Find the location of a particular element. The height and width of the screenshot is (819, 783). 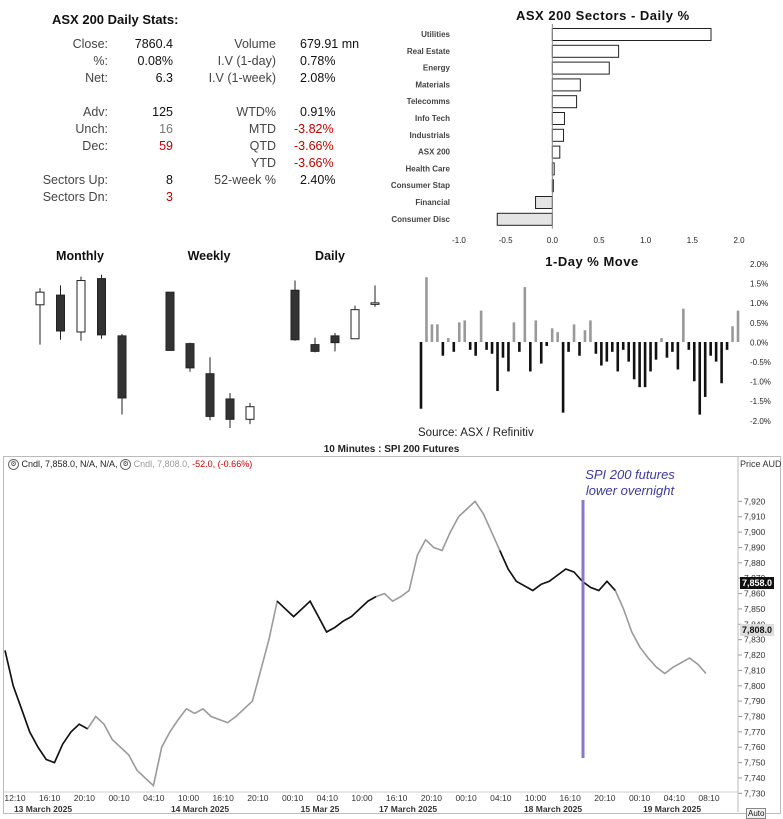

stat-label: 52-week % is located at coordinates (245, 180).